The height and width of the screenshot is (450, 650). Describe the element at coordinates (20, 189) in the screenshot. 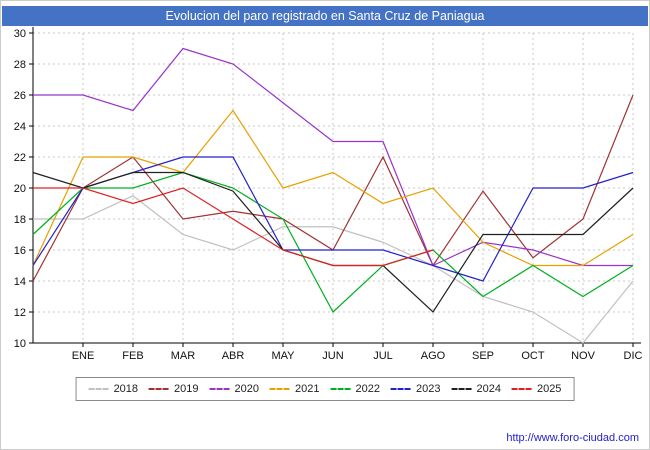

I see `y-tick-label: 20` at that location.